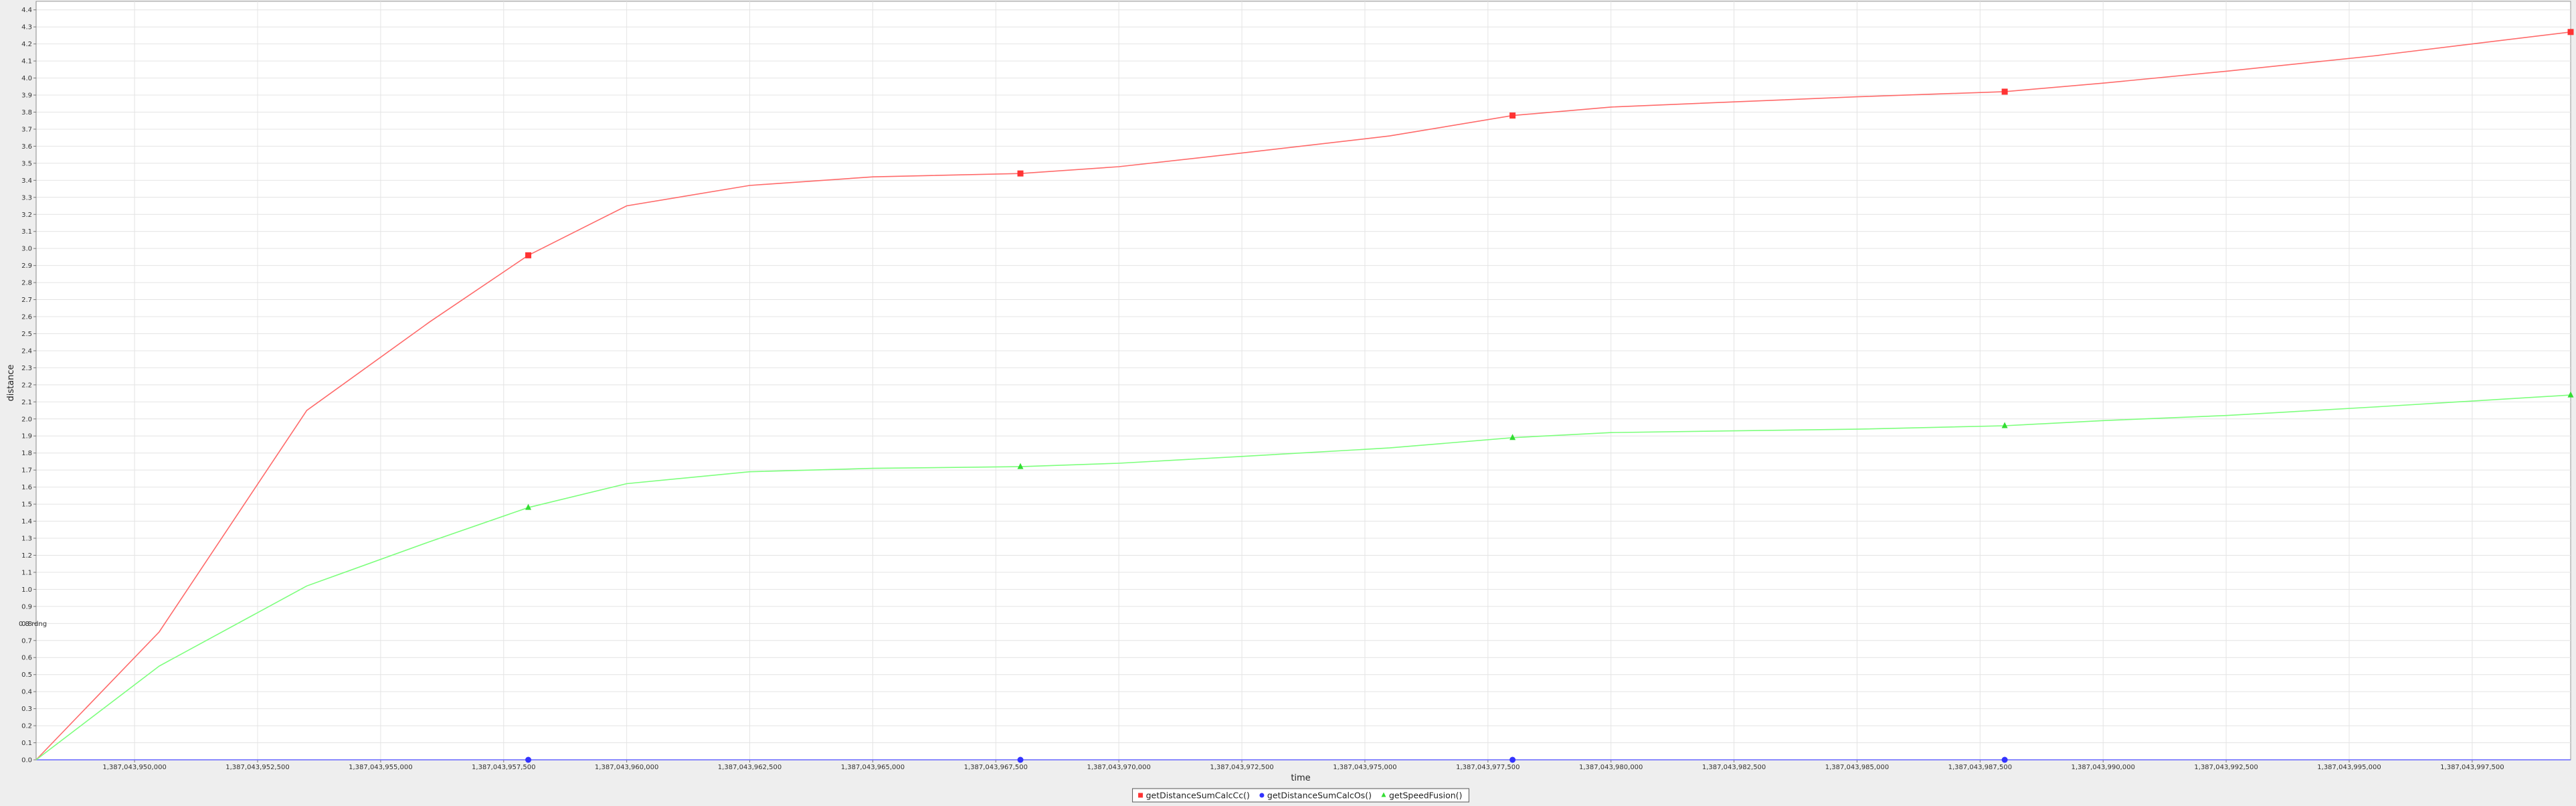 The height and width of the screenshot is (806, 2576). What do you see at coordinates (1319, 796) in the screenshot?
I see `legend-label: getDistanceSumCalcOs()` at bounding box center [1319, 796].